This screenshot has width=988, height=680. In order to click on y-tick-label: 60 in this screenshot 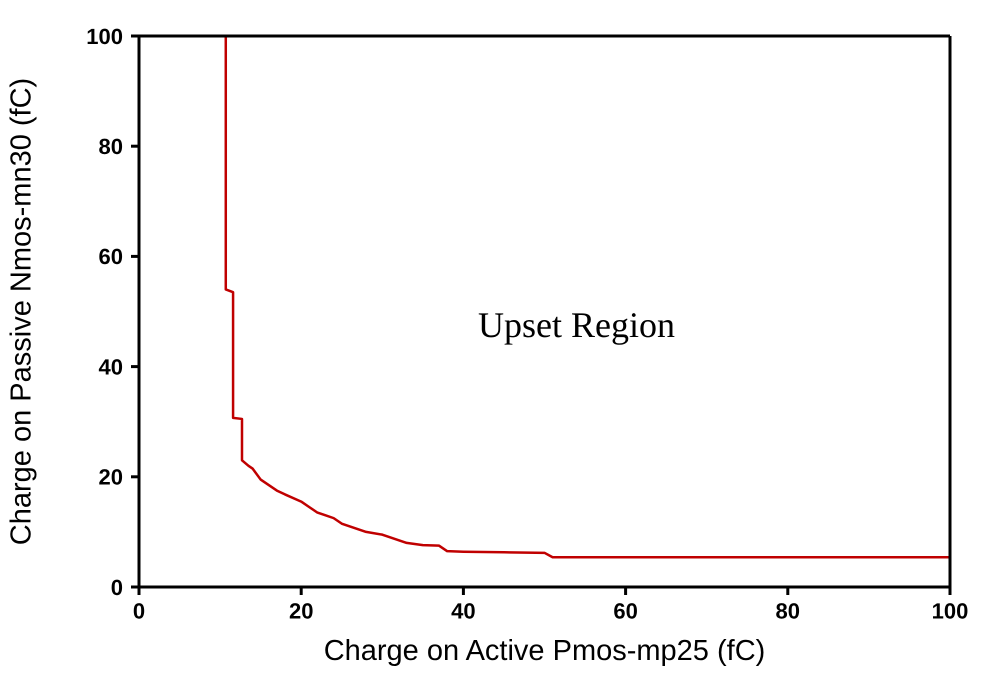, I will do `click(110, 257)`.